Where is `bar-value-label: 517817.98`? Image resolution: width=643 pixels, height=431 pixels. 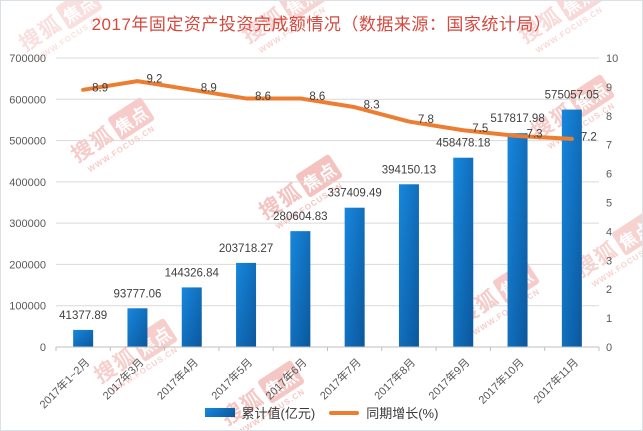 bar-value-label: 517817.98 is located at coordinates (517, 119).